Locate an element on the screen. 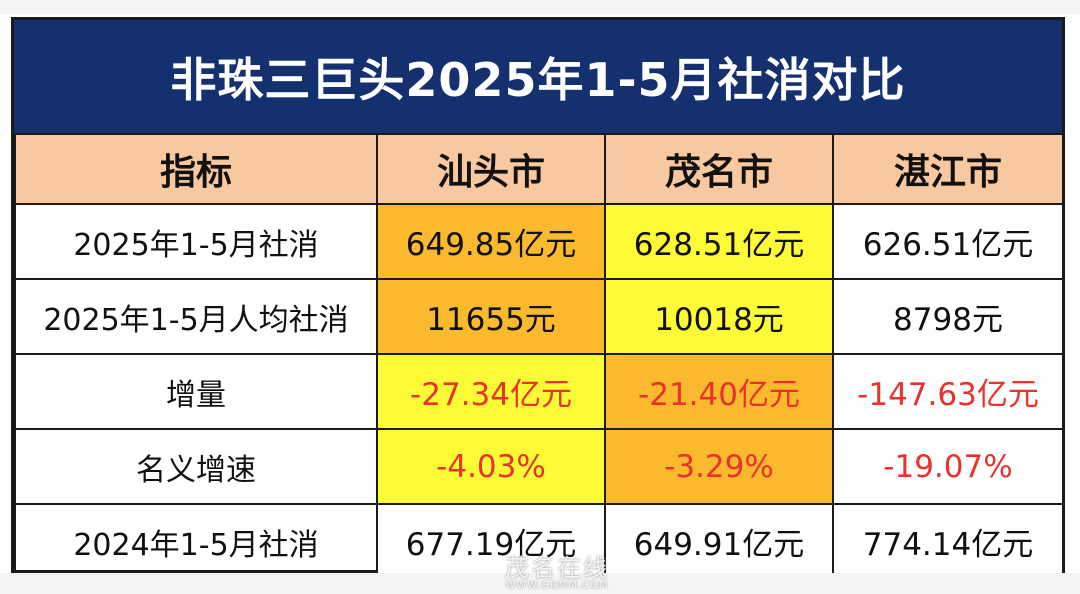 This screenshot has width=1080, height=594. value-cell: 677.19亿元 is located at coordinates (491, 541).